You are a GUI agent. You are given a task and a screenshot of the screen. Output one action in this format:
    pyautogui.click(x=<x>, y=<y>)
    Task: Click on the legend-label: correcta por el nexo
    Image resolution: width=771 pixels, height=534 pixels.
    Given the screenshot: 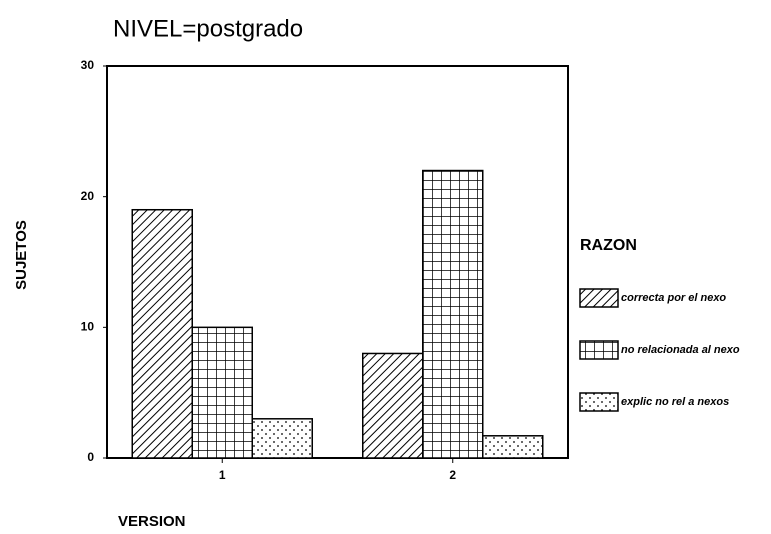 What is the action you would take?
    pyautogui.click(x=673, y=298)
    